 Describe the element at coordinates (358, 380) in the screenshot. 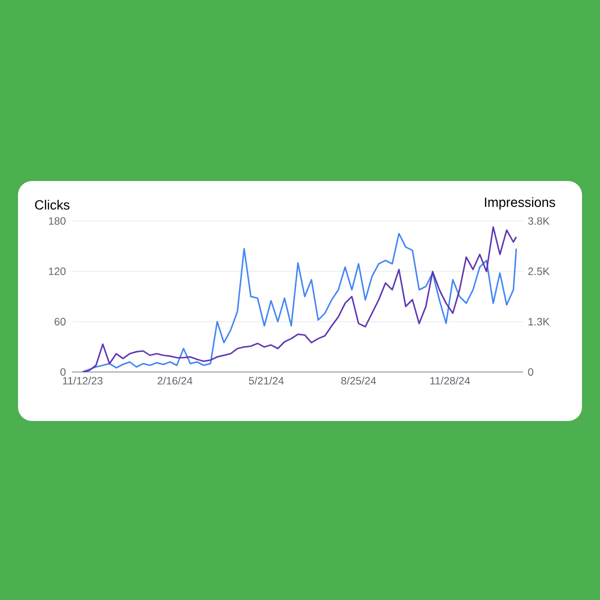

I see `x-tick-label: 8/25/24` at that location.